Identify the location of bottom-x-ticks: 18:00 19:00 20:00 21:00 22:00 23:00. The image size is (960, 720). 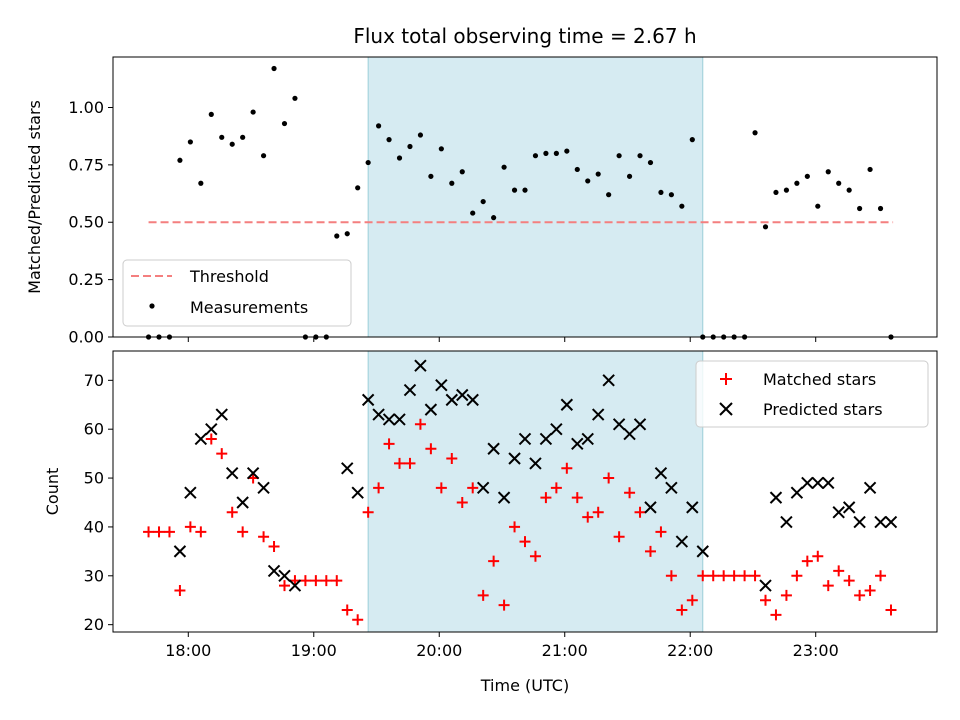
(502, 646).